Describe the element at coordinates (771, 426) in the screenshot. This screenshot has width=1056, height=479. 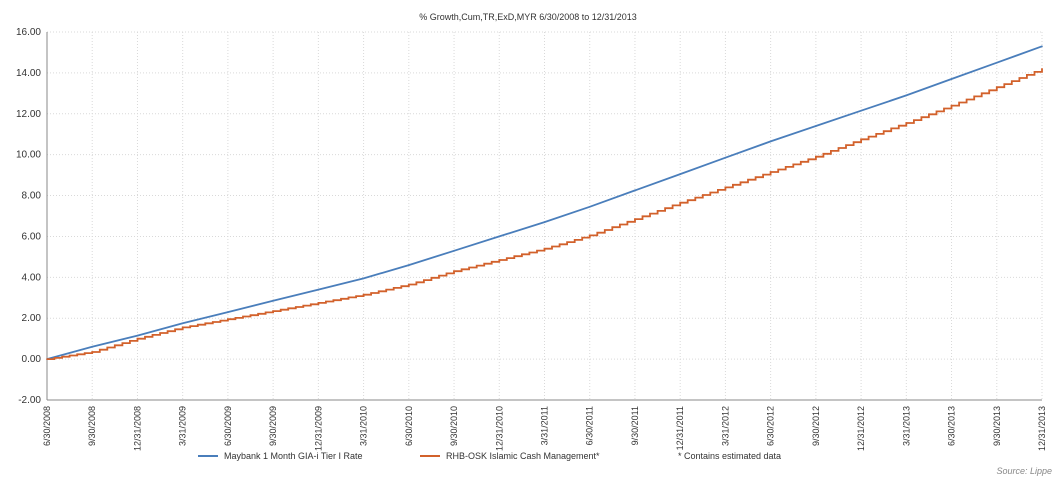
I see `x-tick-label: 6/30/2012` at that location.